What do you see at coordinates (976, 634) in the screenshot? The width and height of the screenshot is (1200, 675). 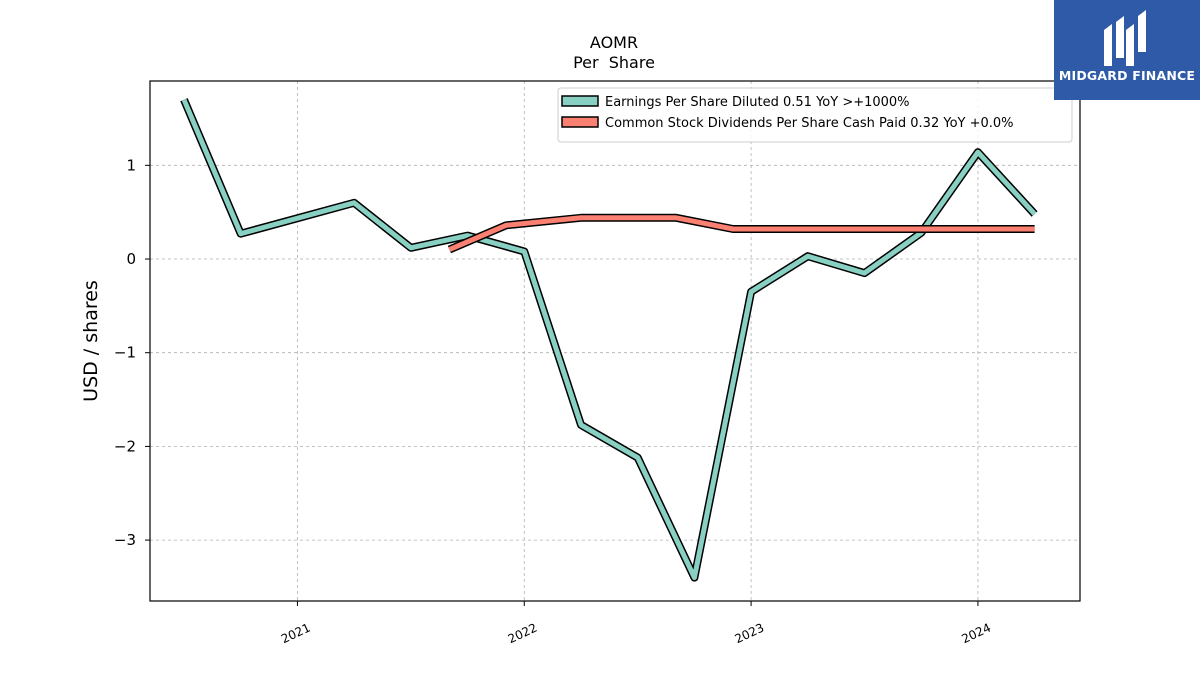 I see `x-tick-label: 2024` at bounding box center [976, 634].